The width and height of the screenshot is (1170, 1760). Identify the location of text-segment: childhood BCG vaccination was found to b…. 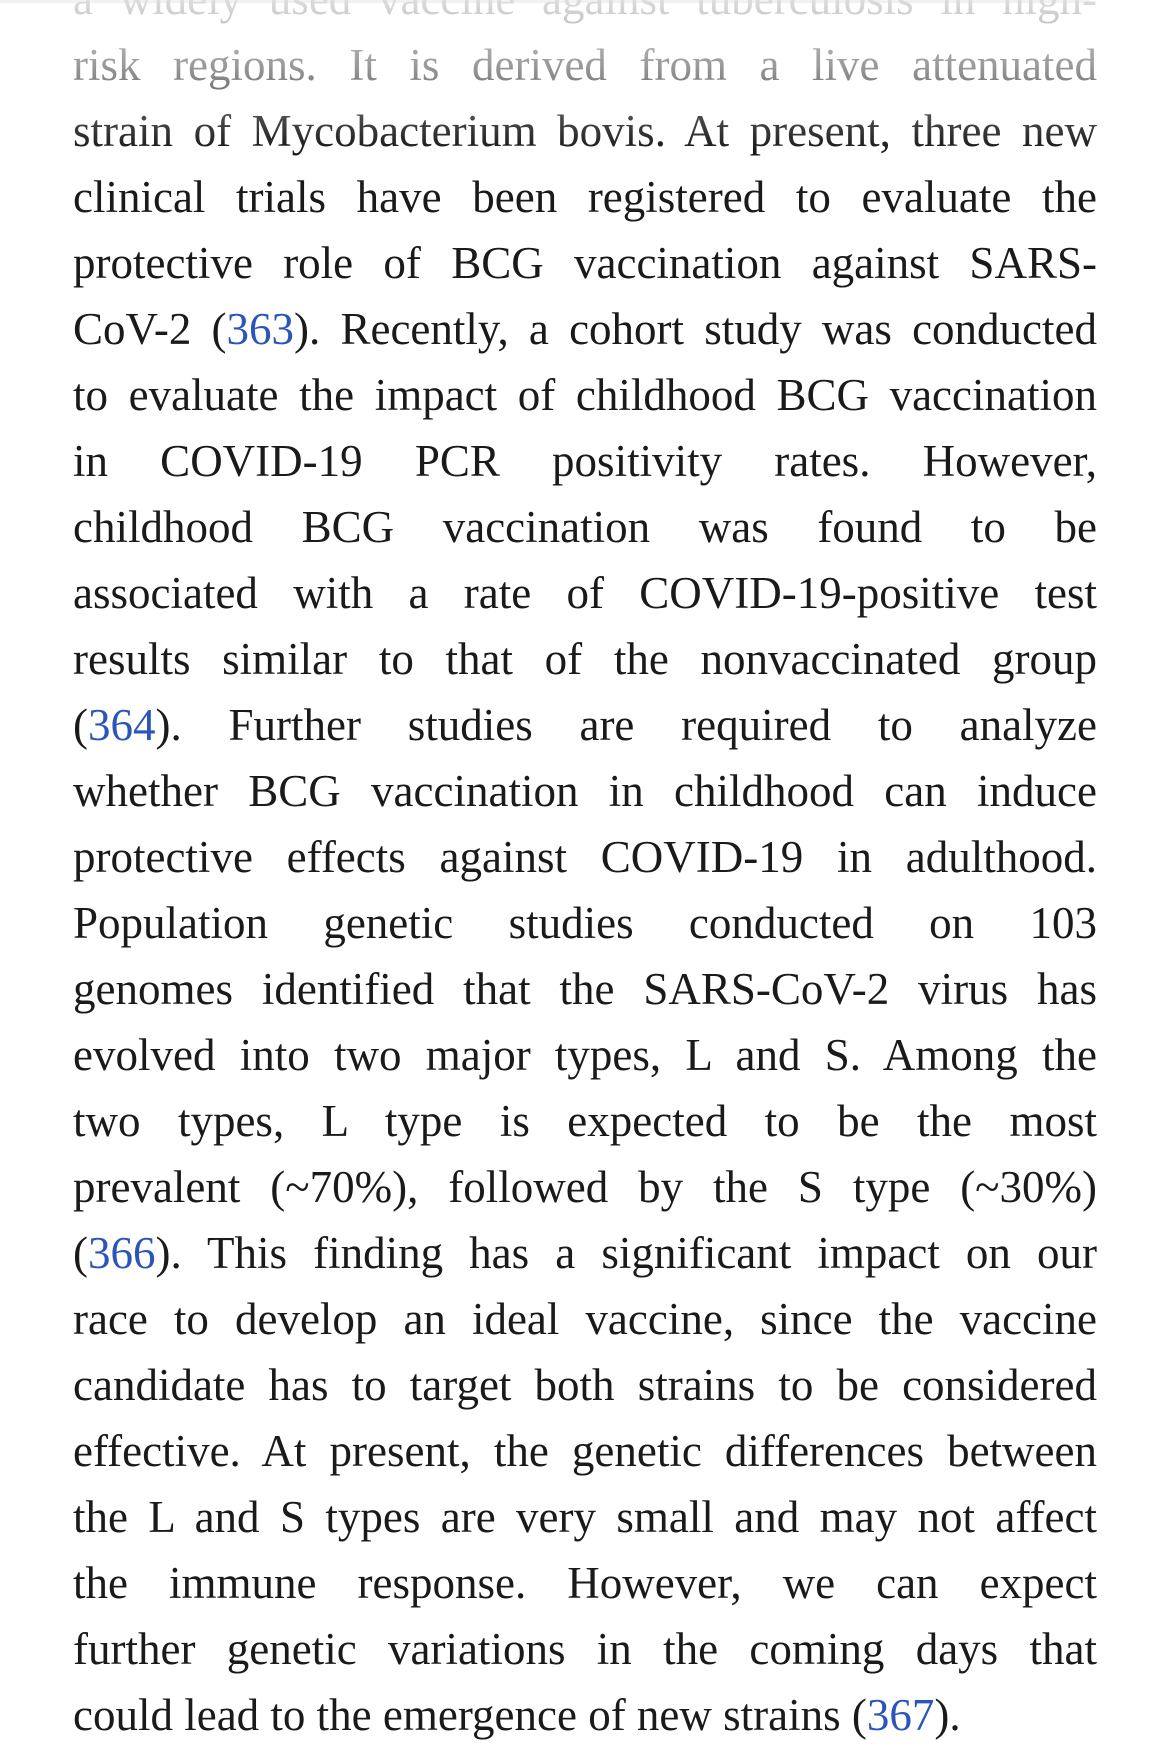
(585, 527).